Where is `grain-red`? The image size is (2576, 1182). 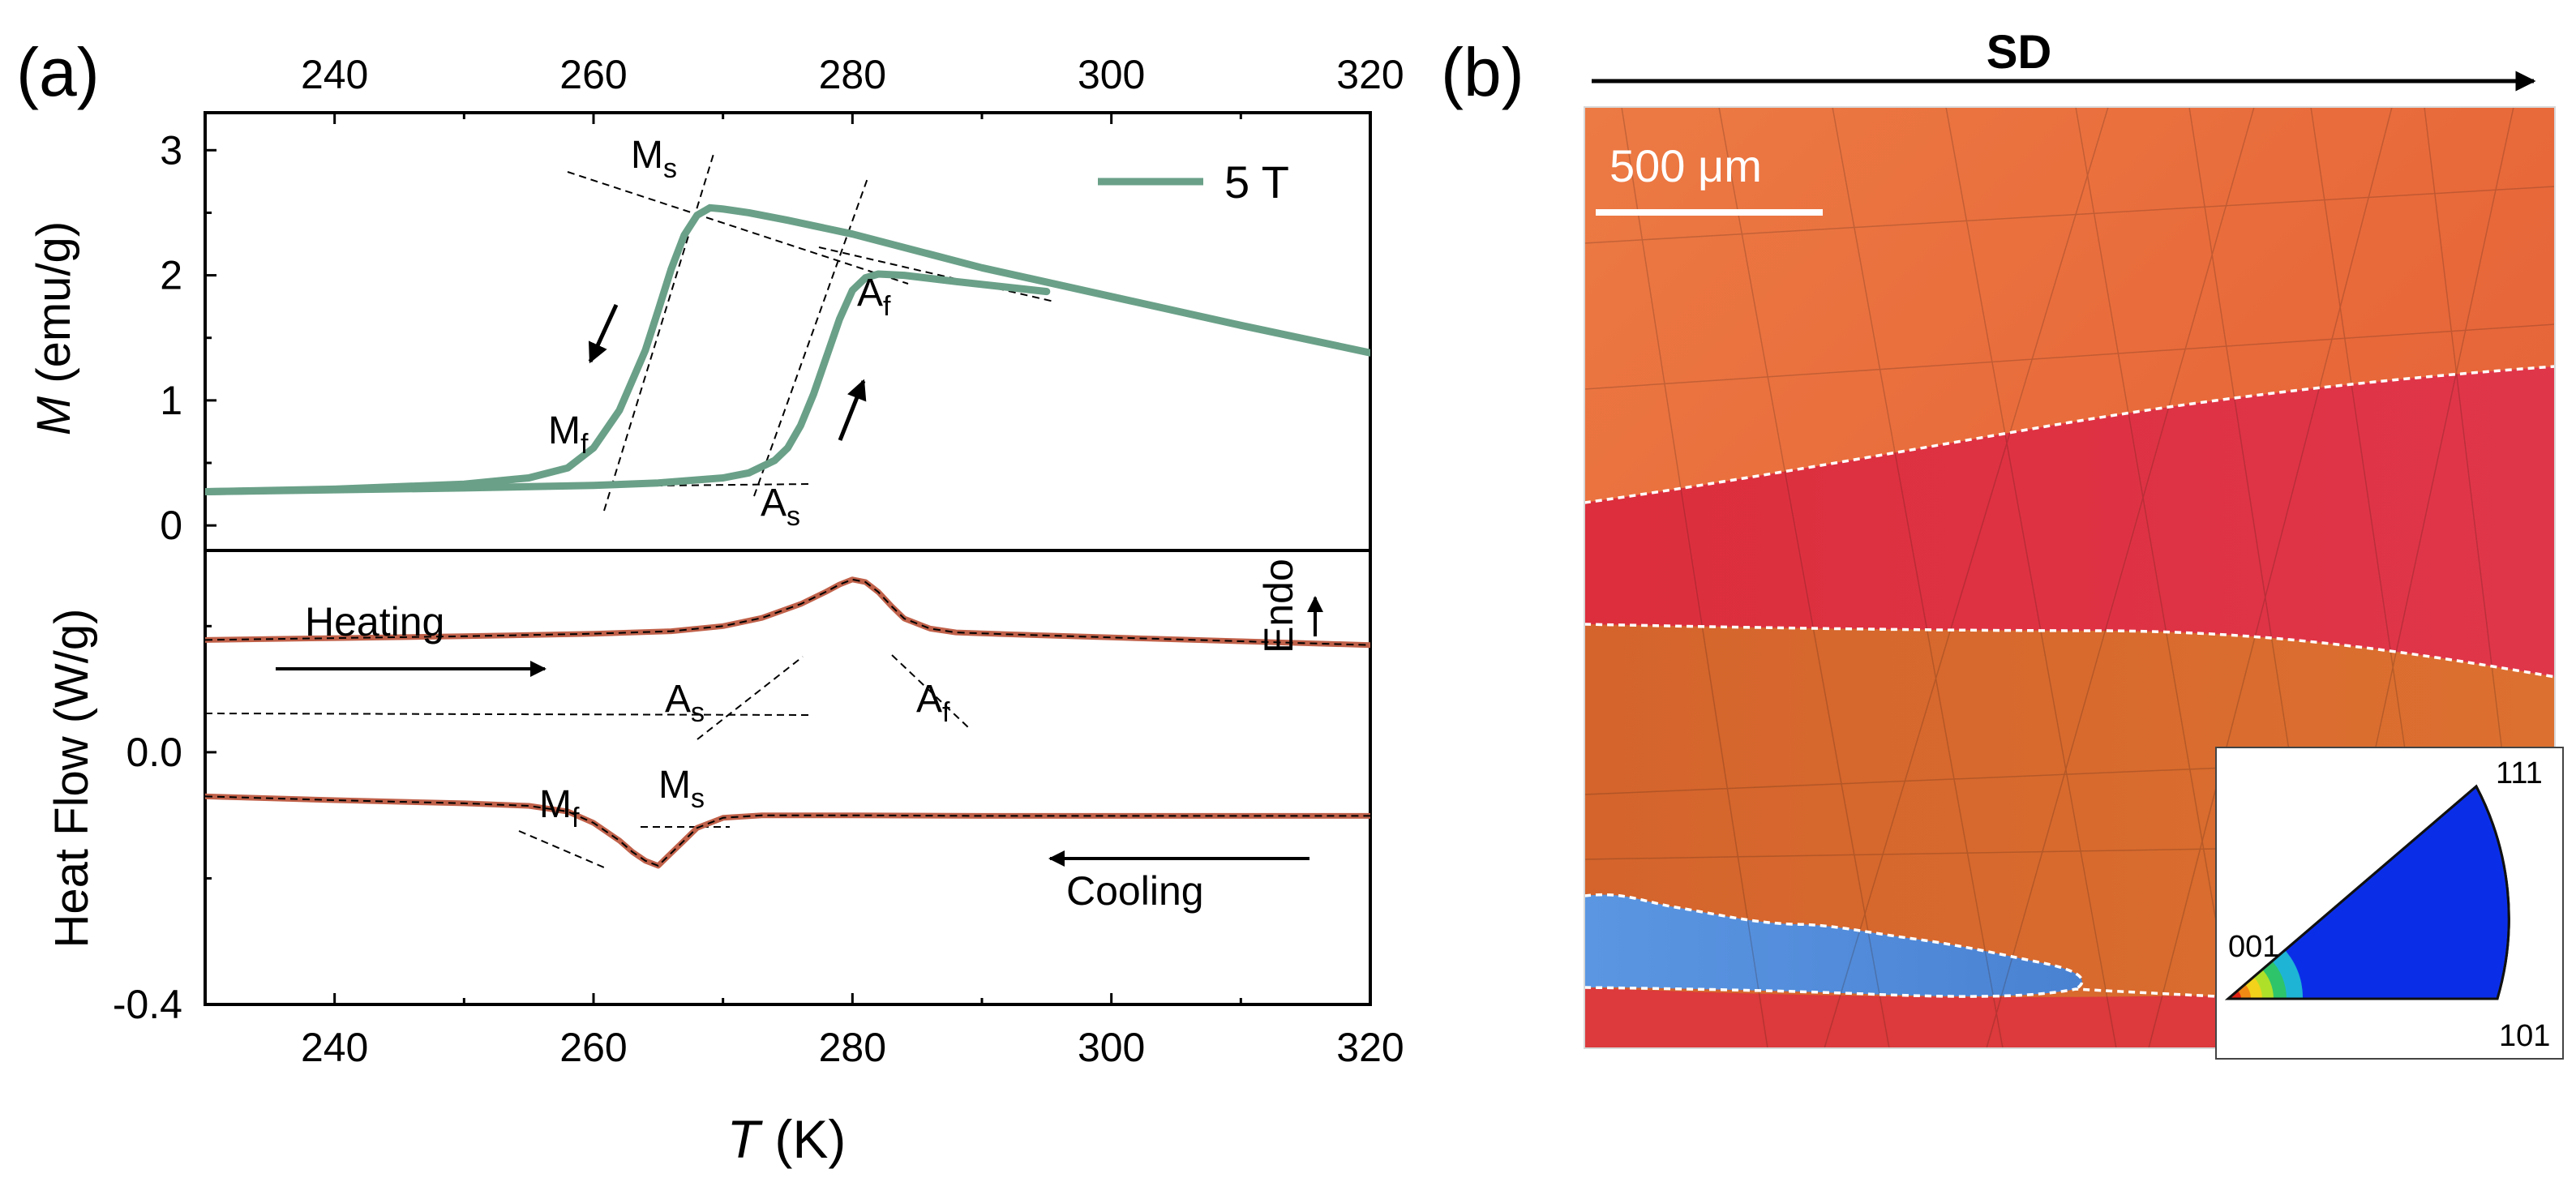 grain-red is located at coordinates (2069, 521).